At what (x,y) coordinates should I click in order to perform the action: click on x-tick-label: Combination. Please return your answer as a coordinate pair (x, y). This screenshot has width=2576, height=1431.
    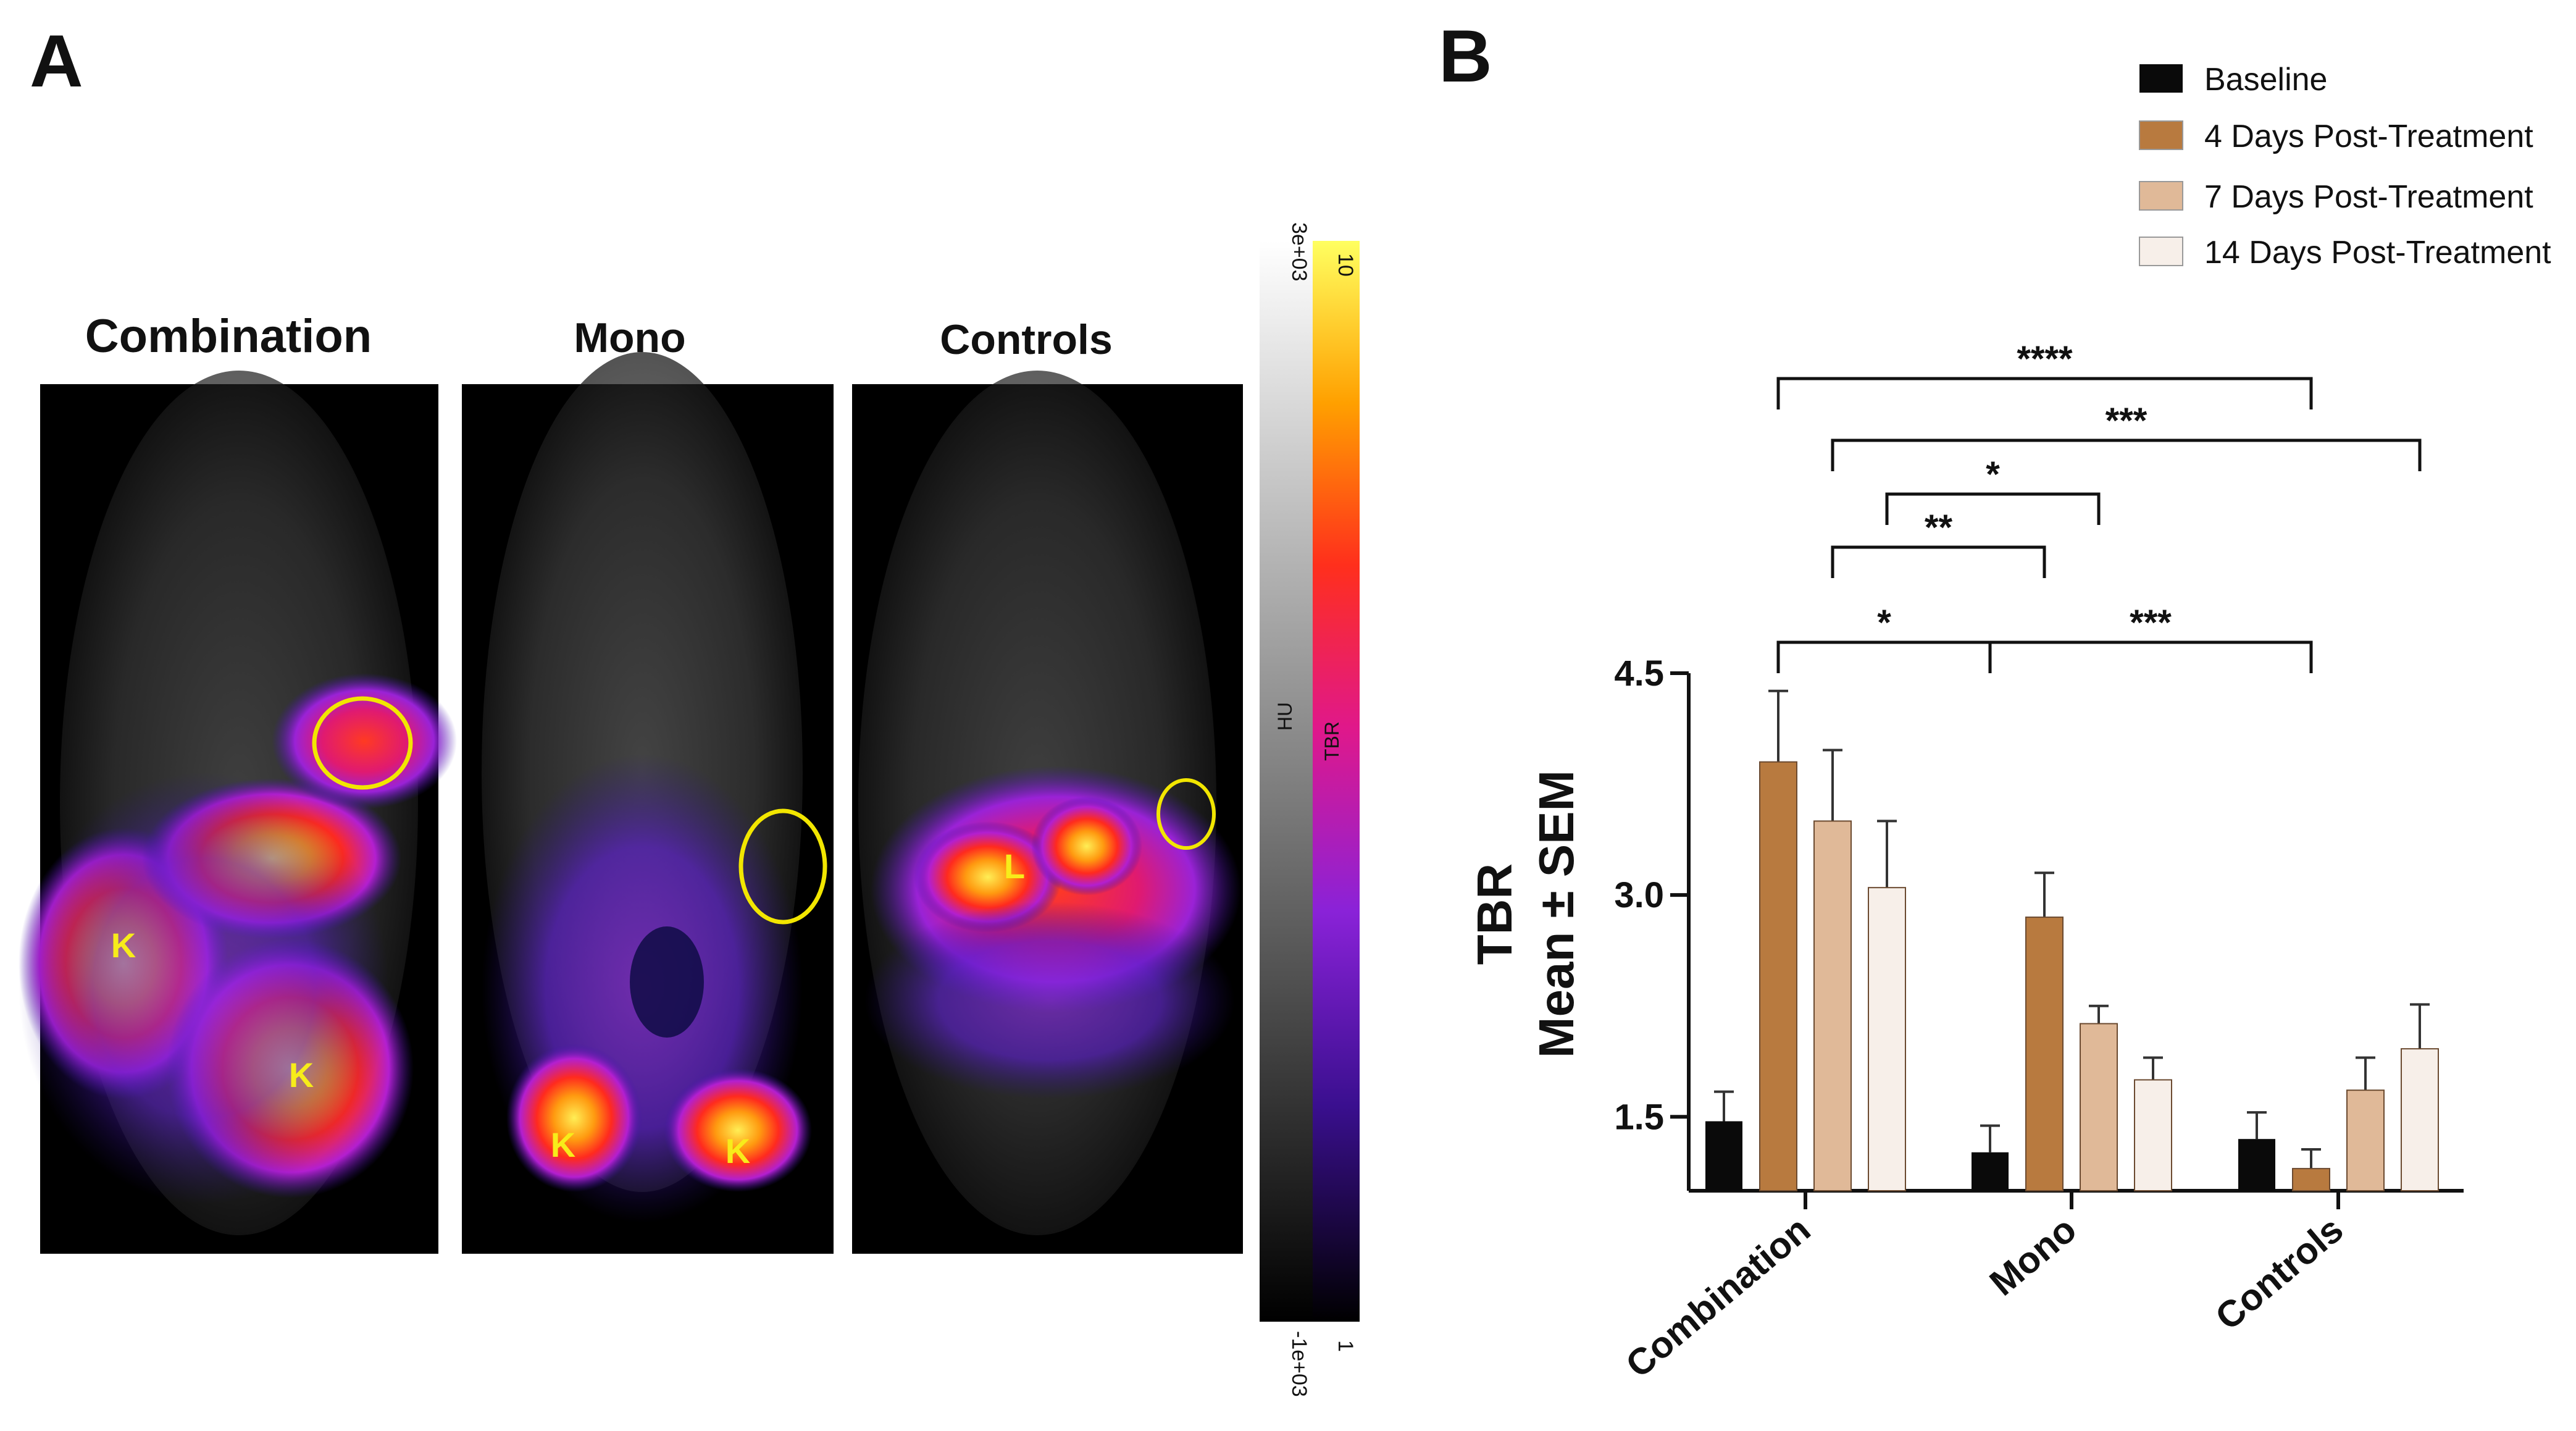
    Looking at the image, I should click on (1718, 1297).